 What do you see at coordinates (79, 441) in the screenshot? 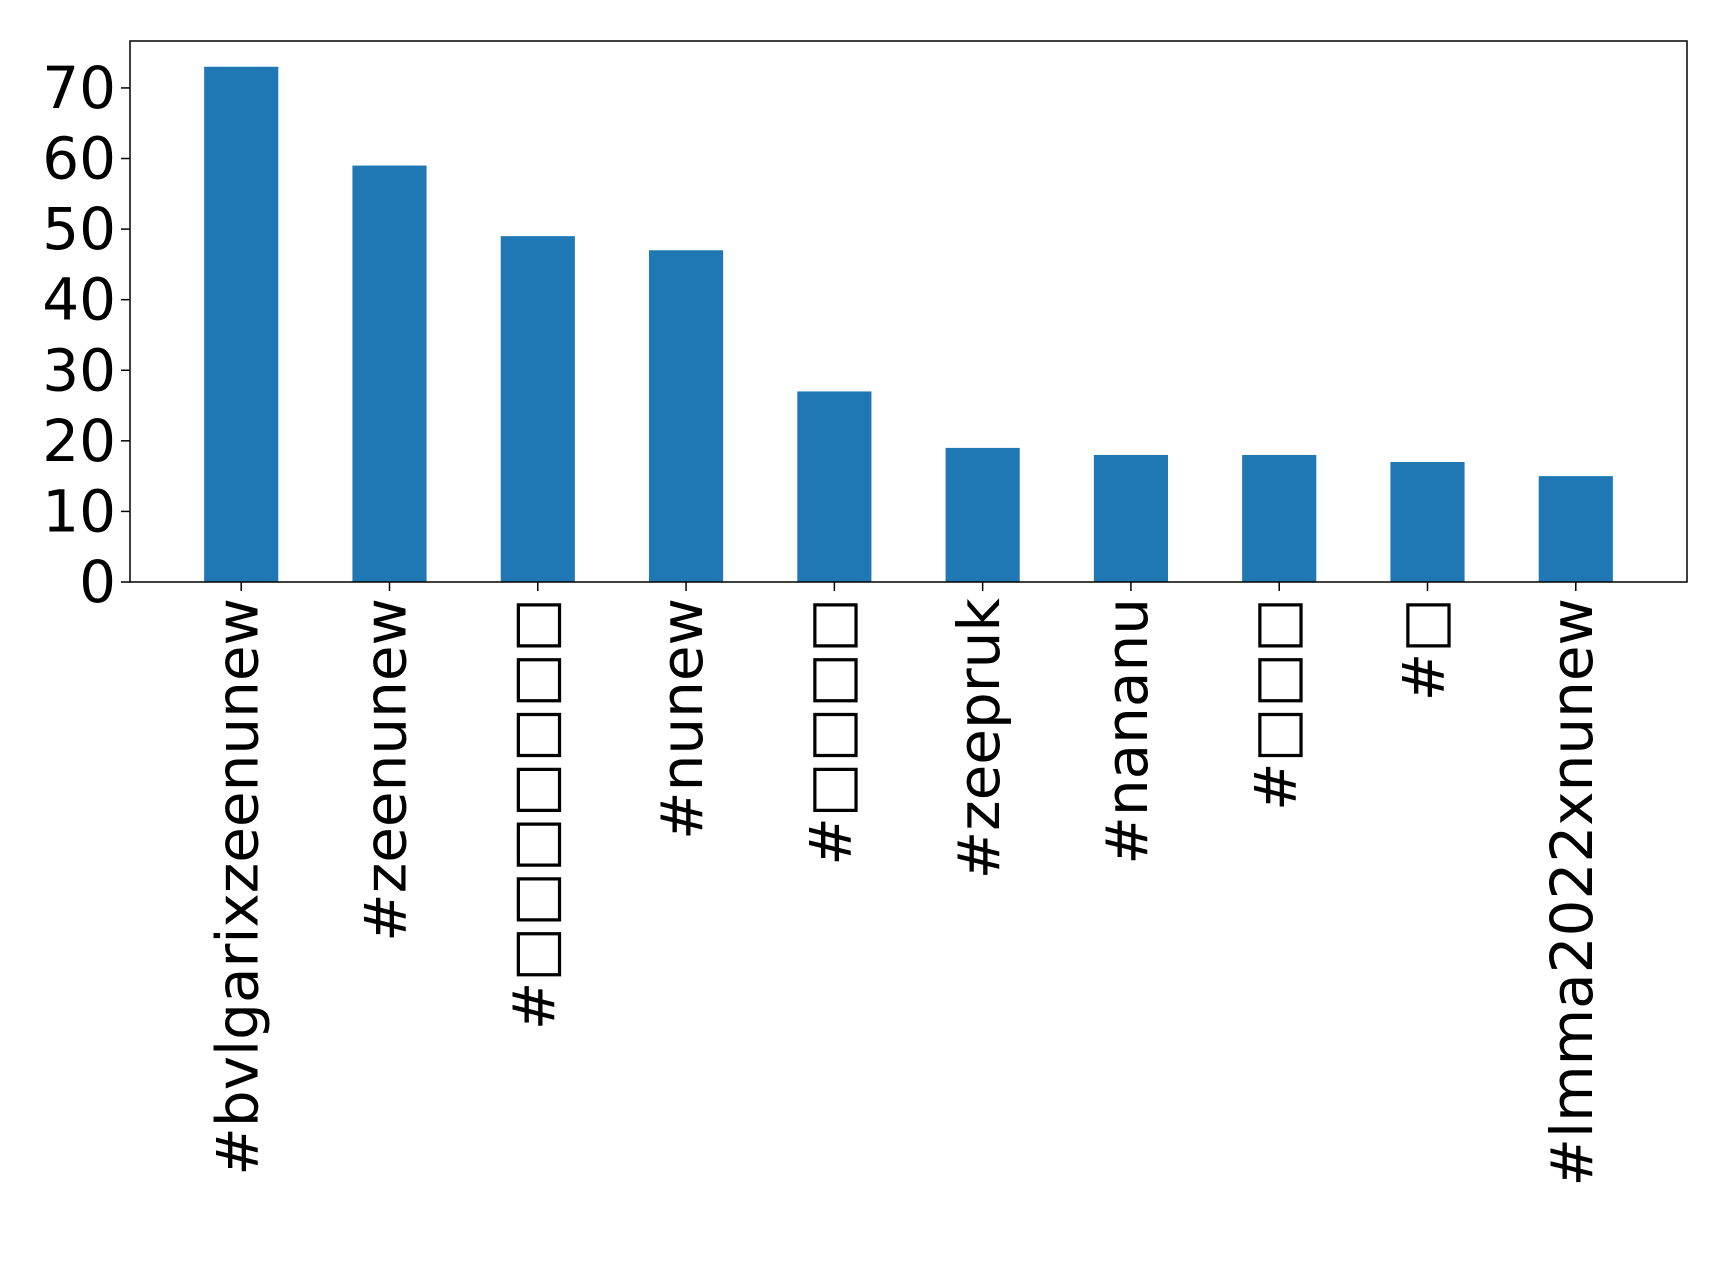
I see `y-tick-label: 20` at bounding box center [79, 441].